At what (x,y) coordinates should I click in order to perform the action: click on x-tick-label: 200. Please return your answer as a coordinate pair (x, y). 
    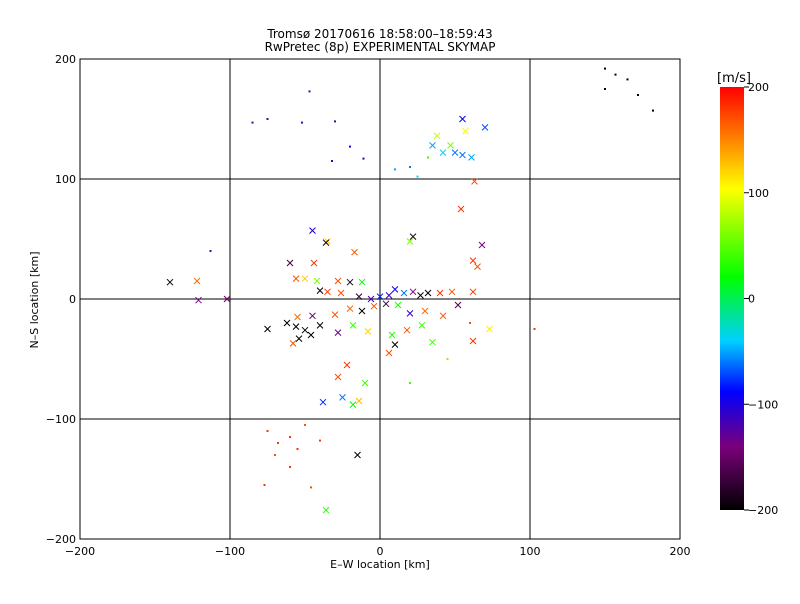
    Looking at the image, I should click on (680, 551).